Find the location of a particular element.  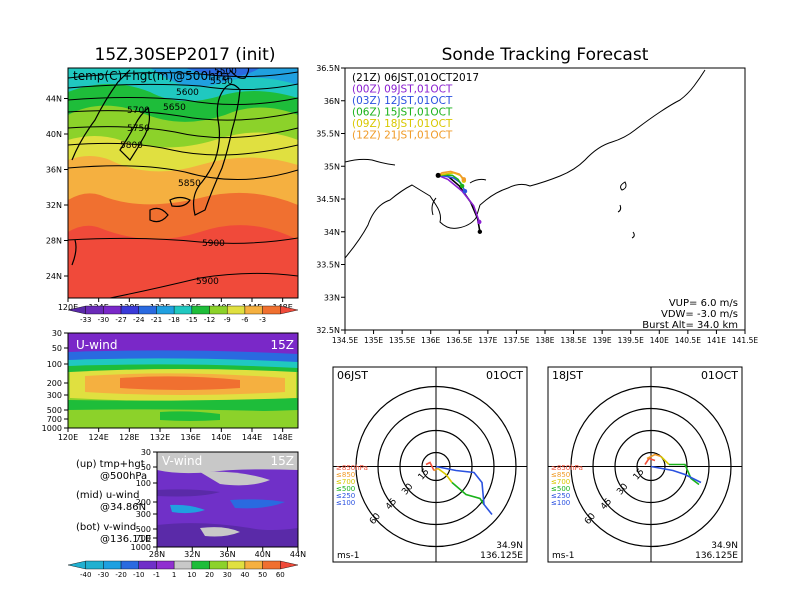

colorbar-tick-label: -9 is located at coordinates (227, 320).